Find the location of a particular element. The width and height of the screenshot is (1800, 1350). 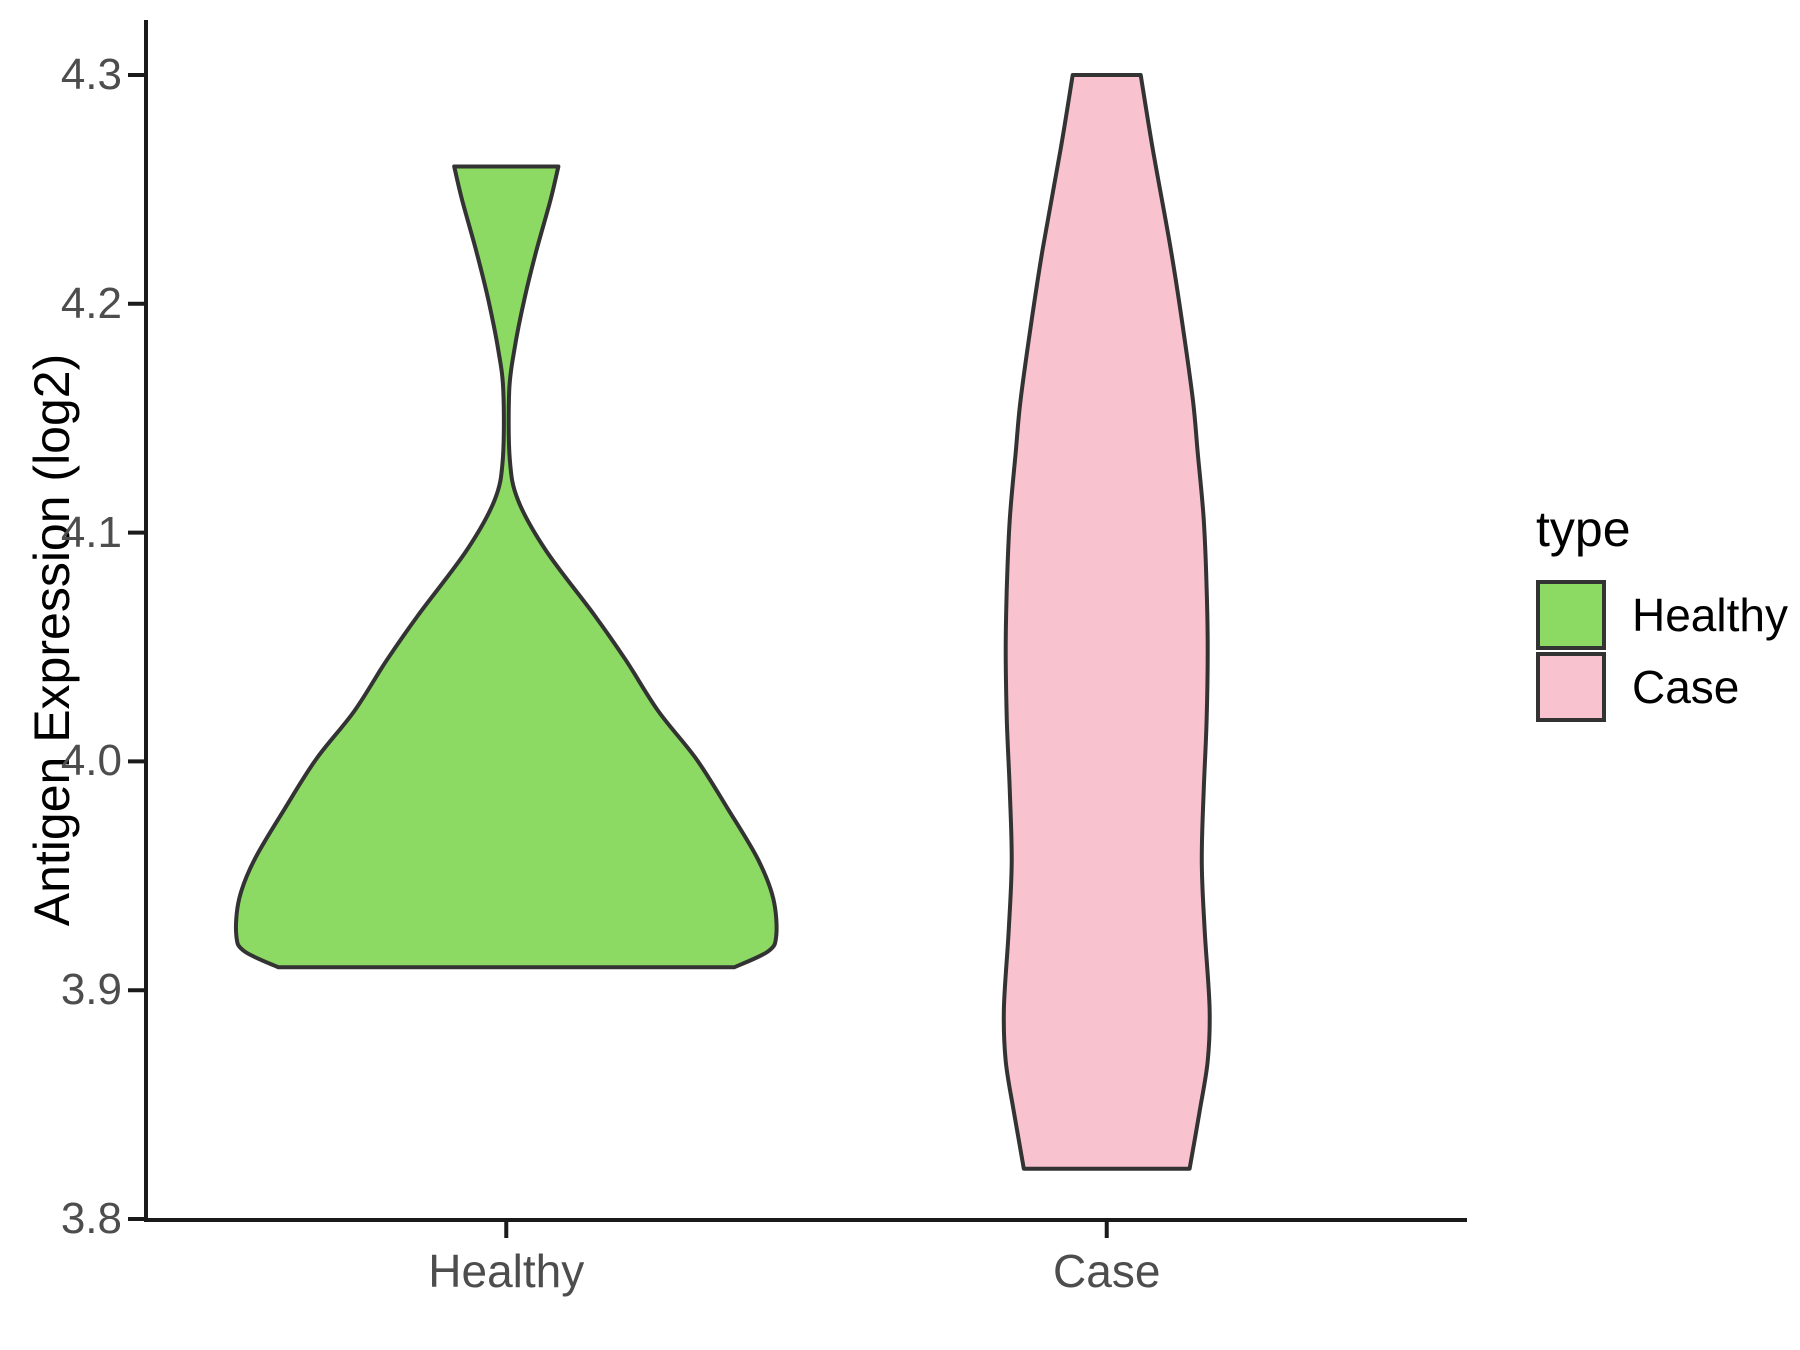

y-axis-title: Antigen Expression (log2) is located at coordinates (52, 640).